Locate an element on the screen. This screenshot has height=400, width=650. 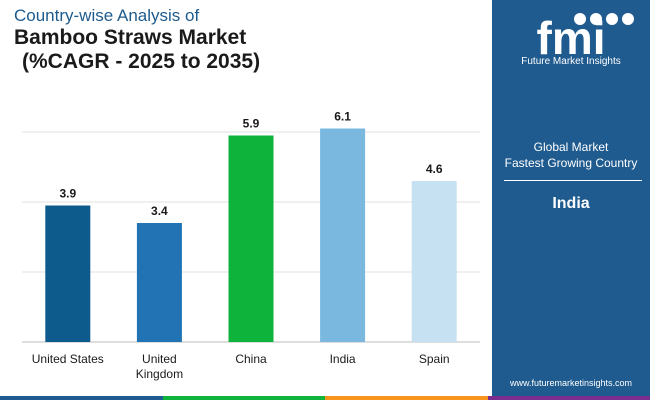
title-line-2: Bamboo Straws Market is located at coordinates (130, 37).